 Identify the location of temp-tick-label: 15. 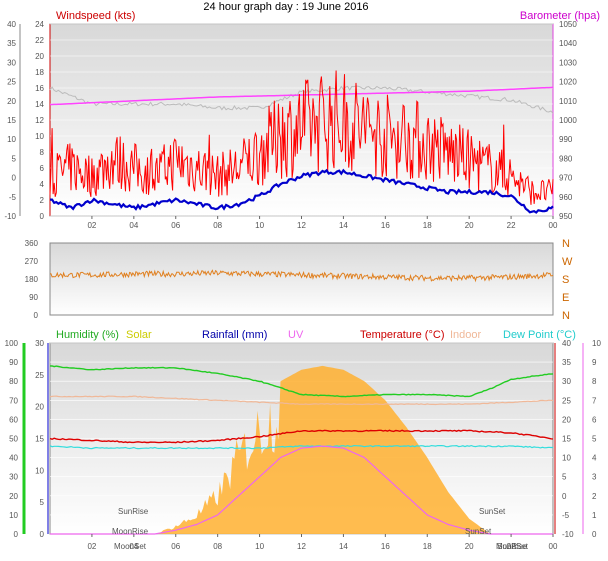
(566, 439).